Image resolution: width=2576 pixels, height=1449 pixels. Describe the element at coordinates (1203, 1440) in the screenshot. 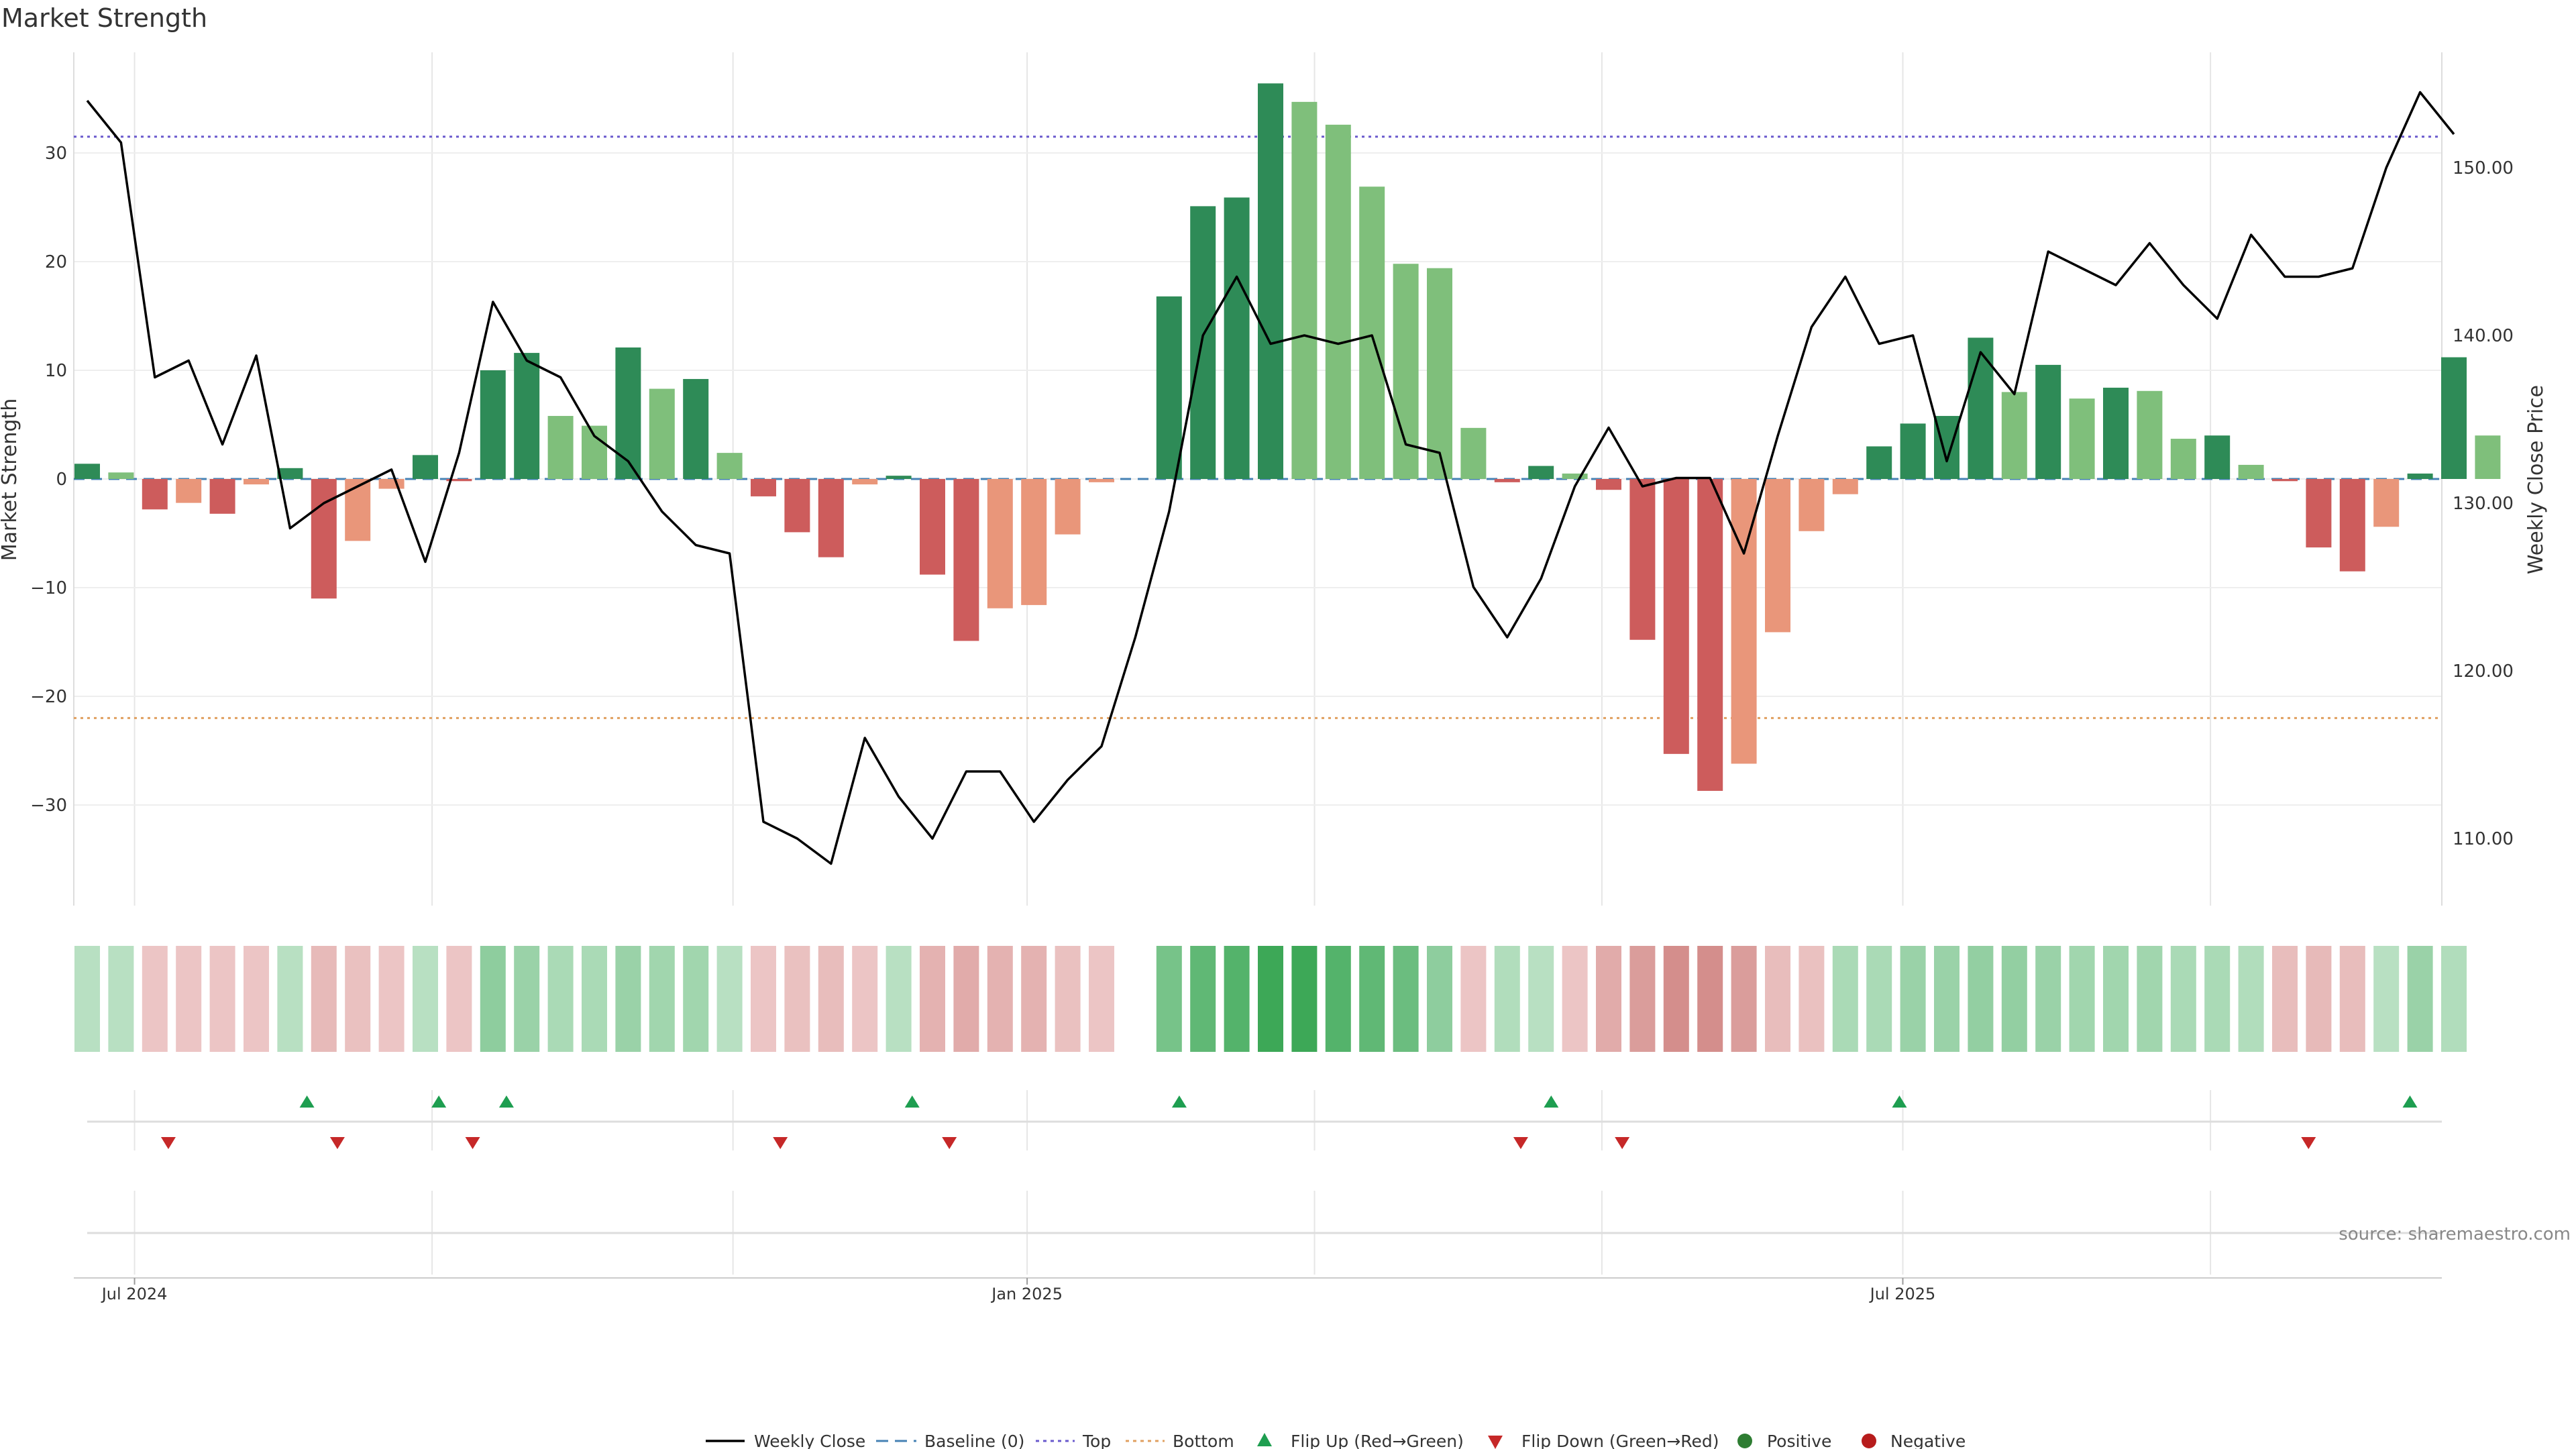

I see `legend-bottom: Bottom` at that location.